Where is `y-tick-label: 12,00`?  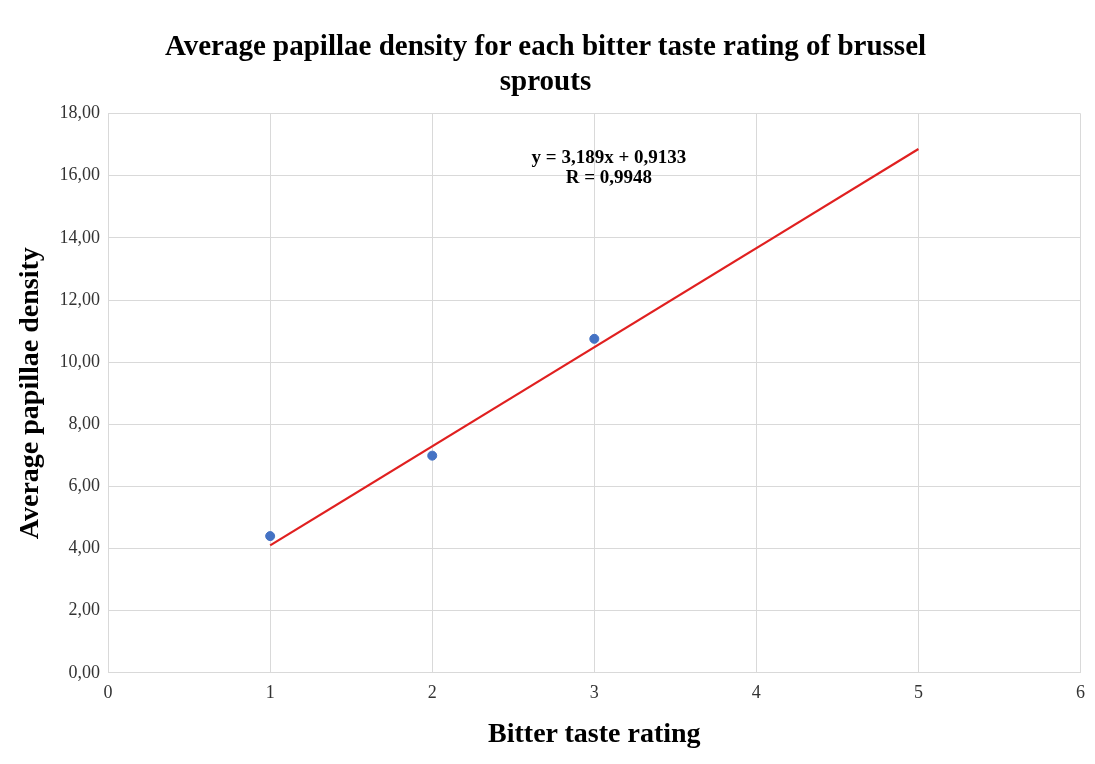
y-tick-label: 12,00 is located at coordinates (80, 298).